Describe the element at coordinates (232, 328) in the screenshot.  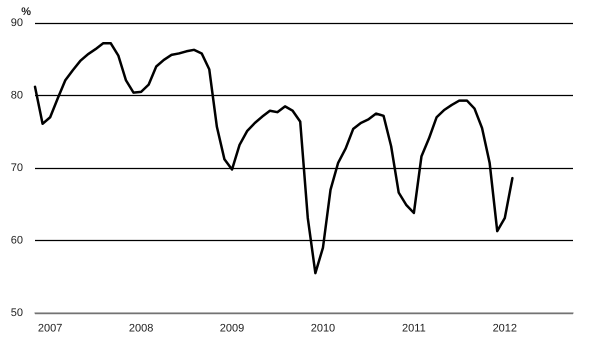
I see `x-tick-label: 2009` at that location.